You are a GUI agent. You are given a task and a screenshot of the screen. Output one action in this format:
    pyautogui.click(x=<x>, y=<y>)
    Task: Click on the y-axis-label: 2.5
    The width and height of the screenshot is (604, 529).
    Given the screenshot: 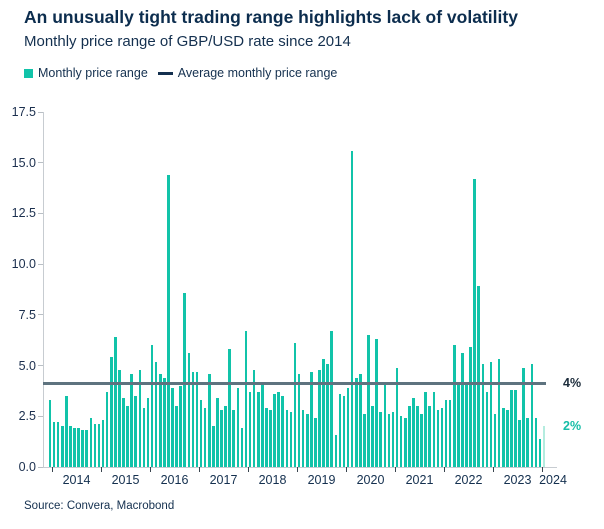 What is the action you would take?
    pyautogui.click(x=27, y=416)
    